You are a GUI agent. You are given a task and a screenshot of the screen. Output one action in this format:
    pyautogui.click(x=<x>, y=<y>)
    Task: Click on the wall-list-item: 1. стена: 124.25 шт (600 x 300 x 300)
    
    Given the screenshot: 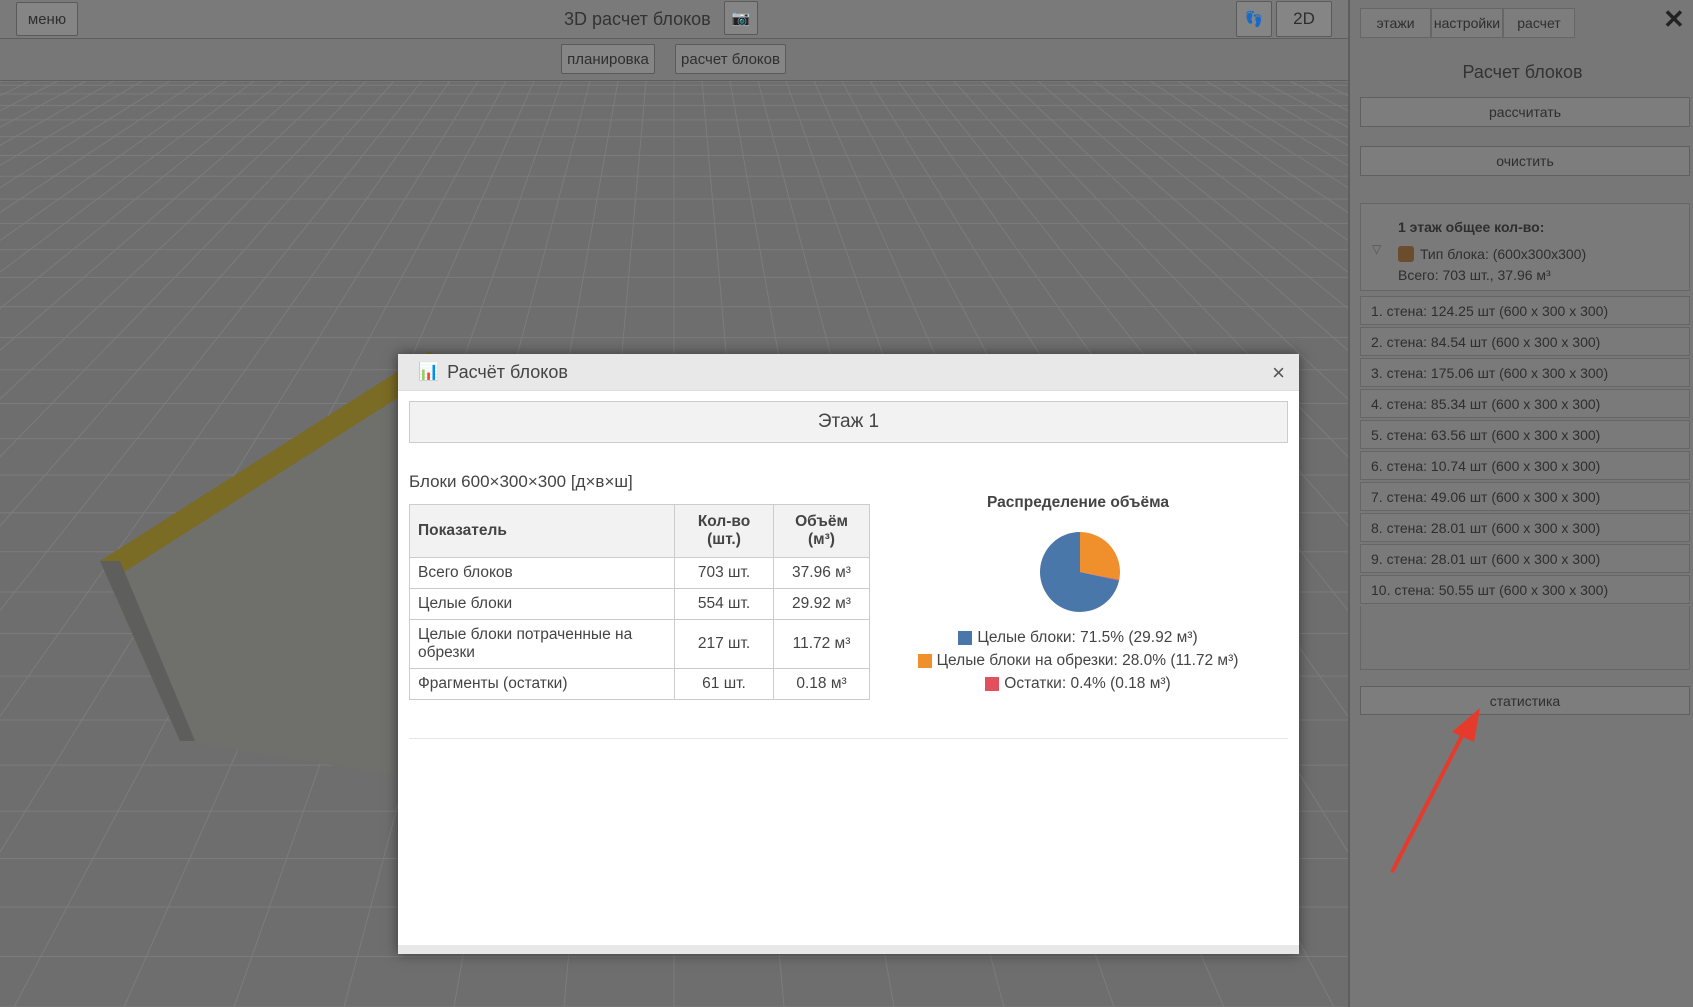 What is the action you would take?
    pyautogui.click(x=1525, y=310)
    